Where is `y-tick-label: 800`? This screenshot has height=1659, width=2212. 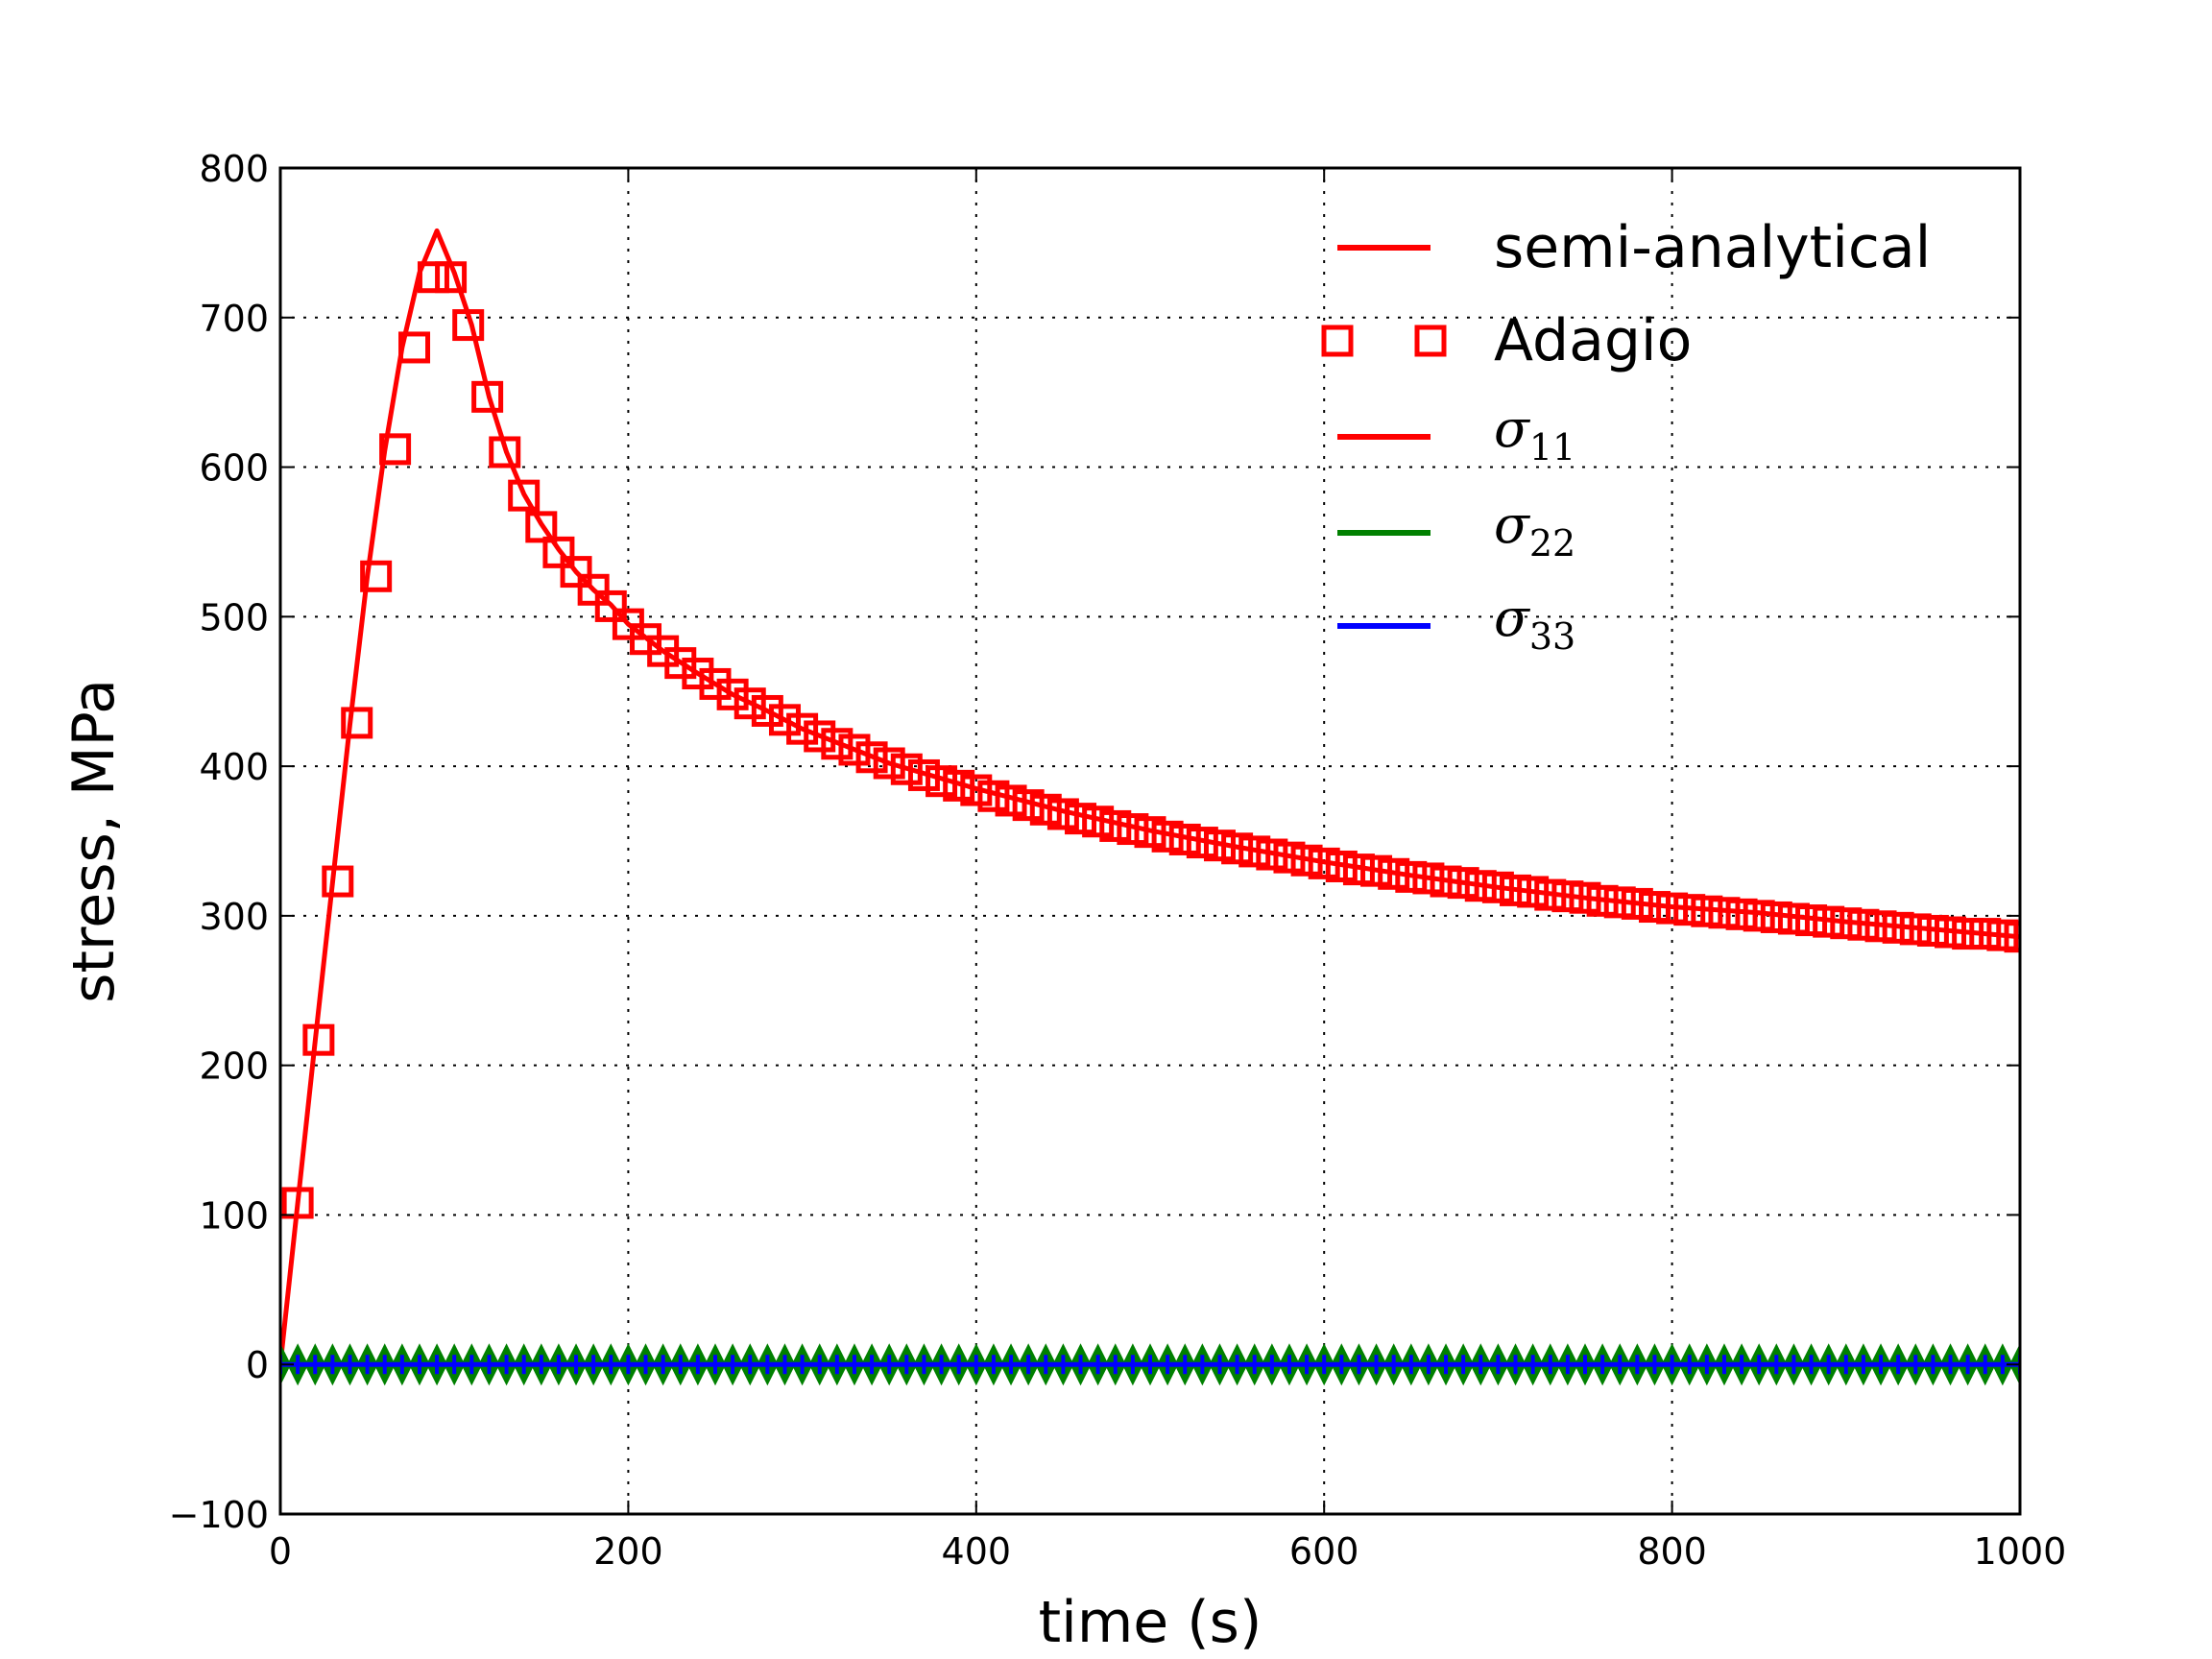
y-tick-label: 800 is located at coordinates (234, 169).